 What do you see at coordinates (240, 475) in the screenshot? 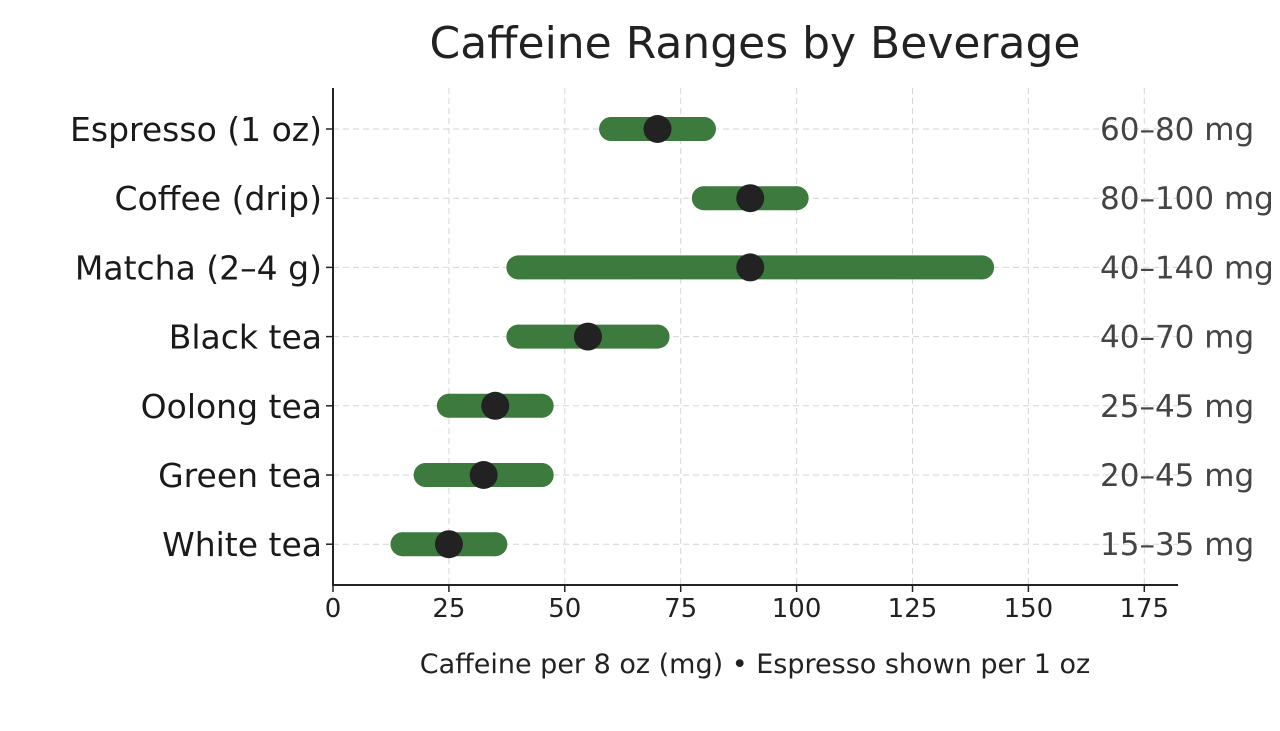
I see `category-label: Green tea` at bounding box center [240, 475].